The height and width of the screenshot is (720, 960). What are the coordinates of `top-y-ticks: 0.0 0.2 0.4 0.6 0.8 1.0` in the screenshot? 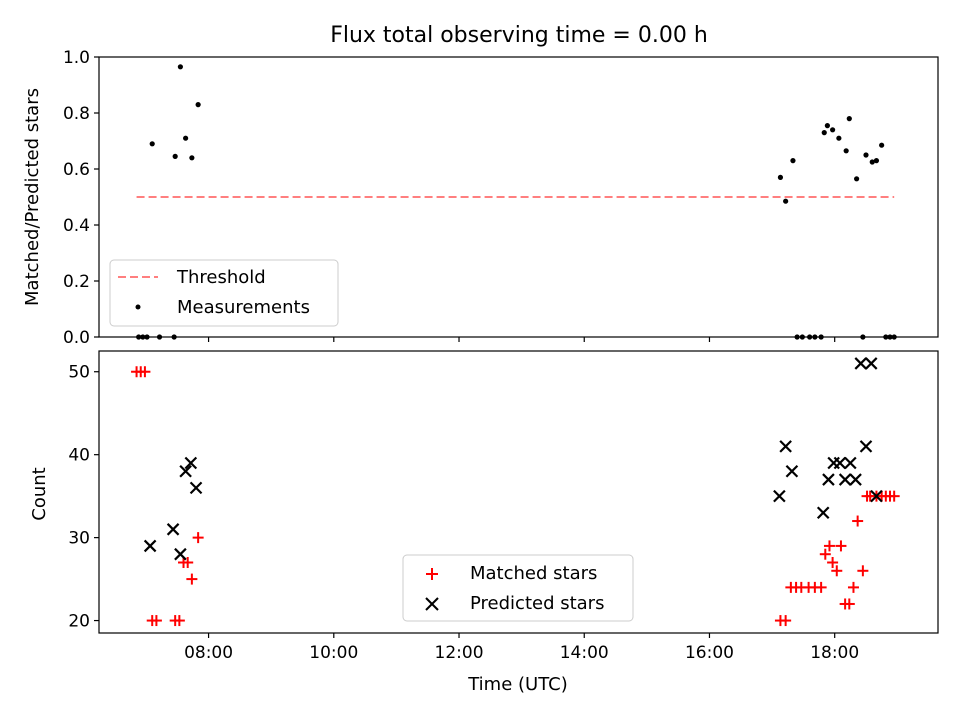 It's located at (81, 198).